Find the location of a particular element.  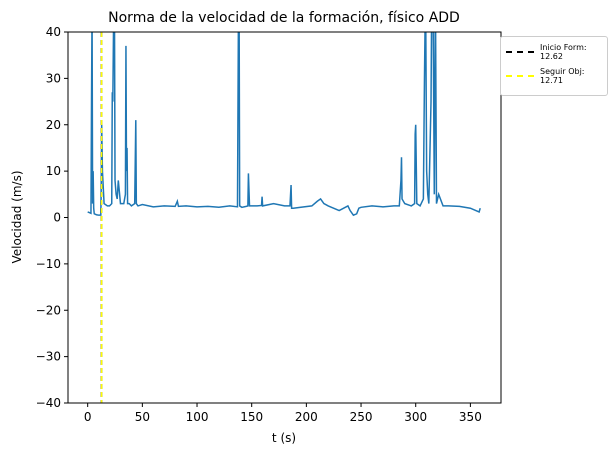

y-tick-label: −20 is located at coordinates (48, 310).